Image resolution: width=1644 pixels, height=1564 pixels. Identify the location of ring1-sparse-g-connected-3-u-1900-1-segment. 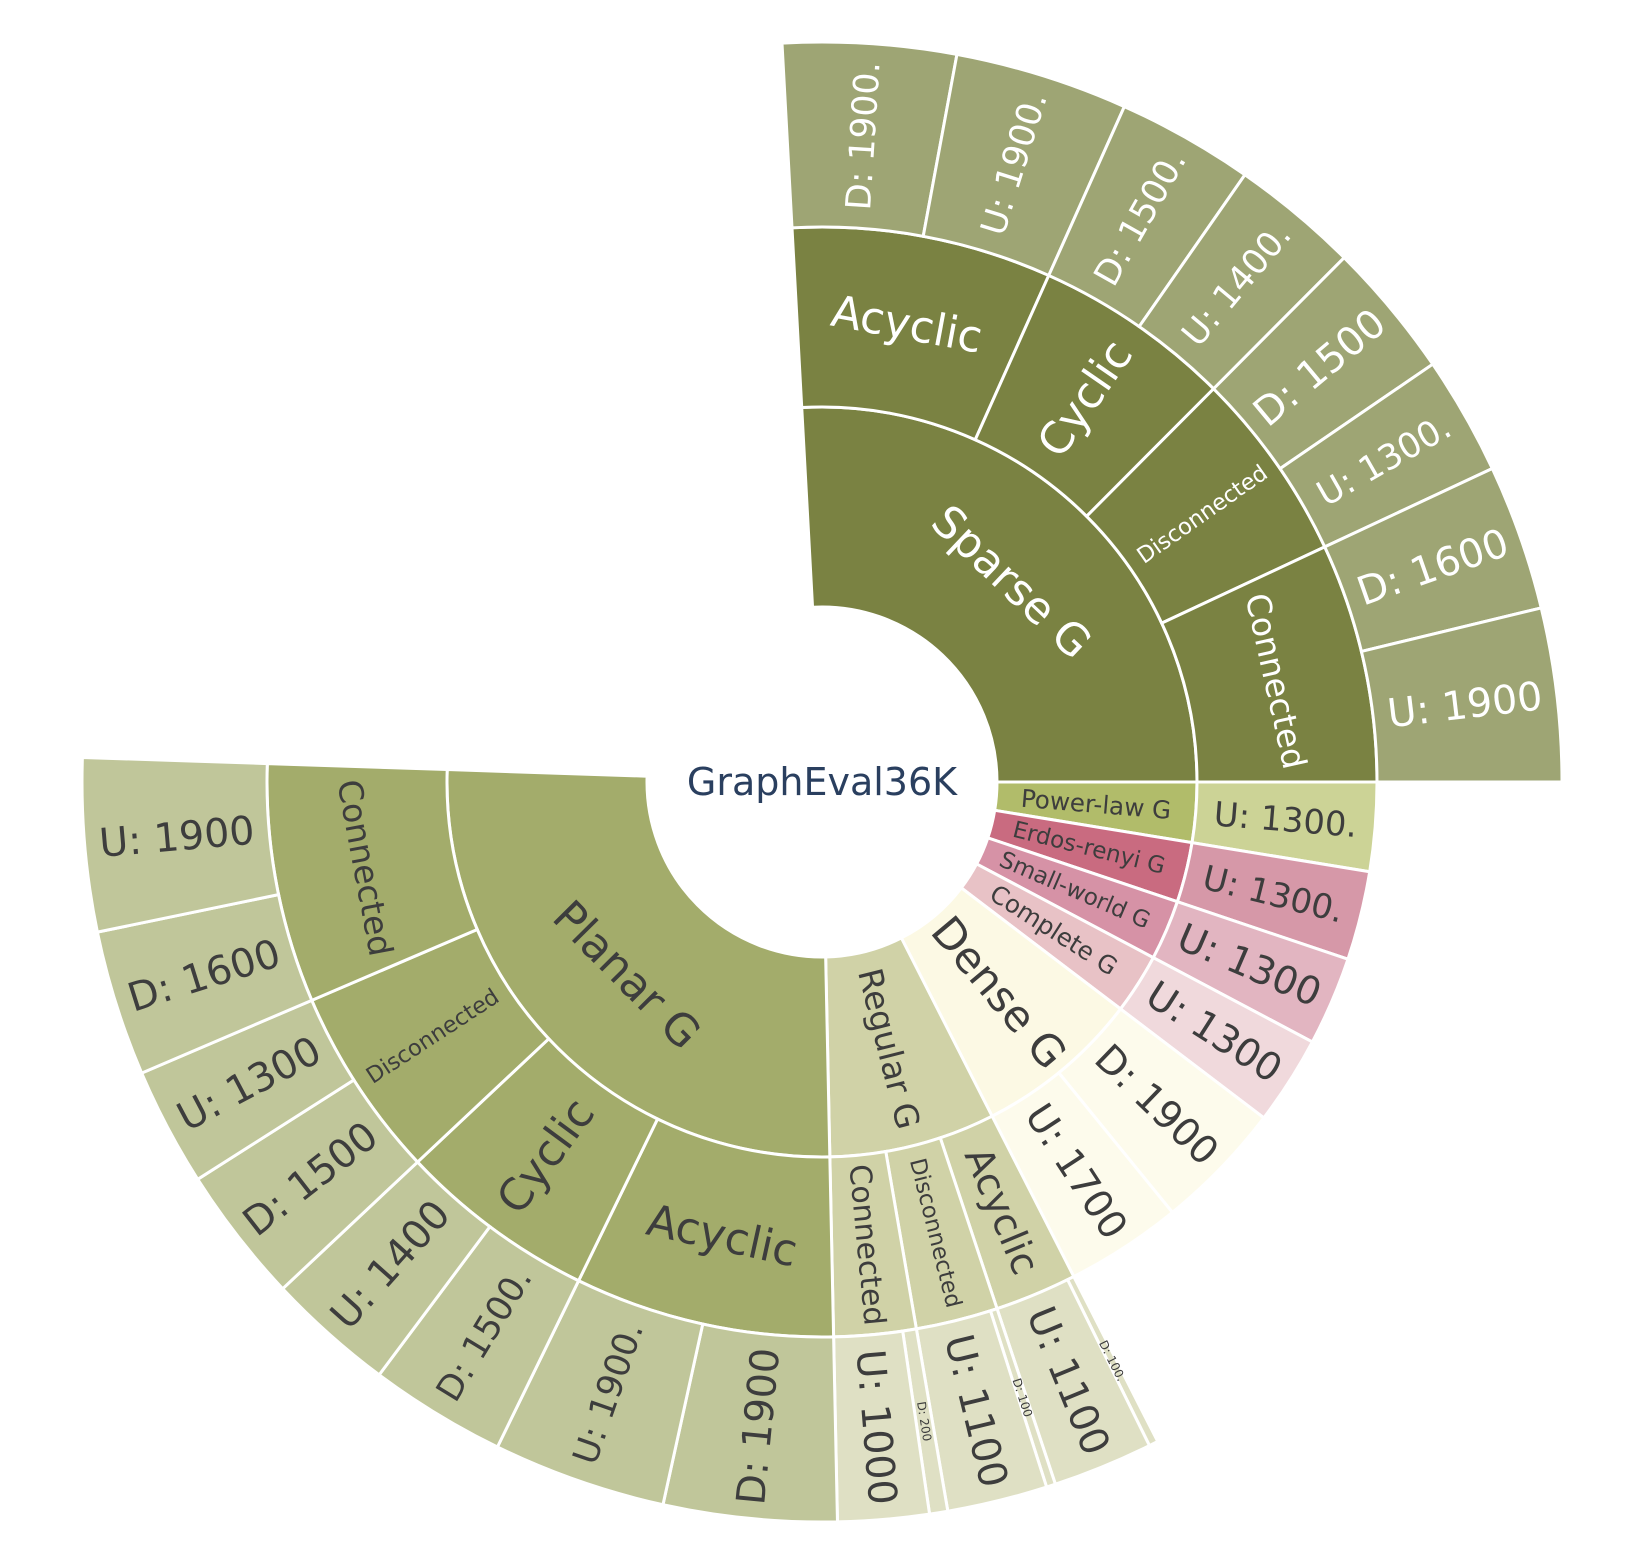
(1461, 695).